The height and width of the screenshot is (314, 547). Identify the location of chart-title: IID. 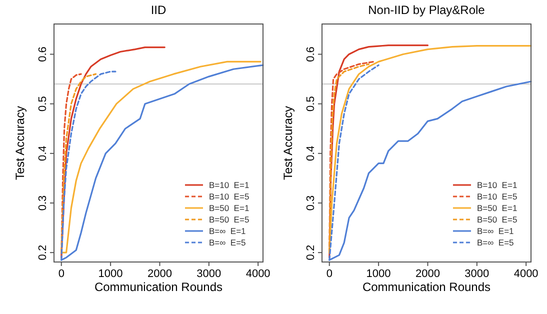
(158, 10).